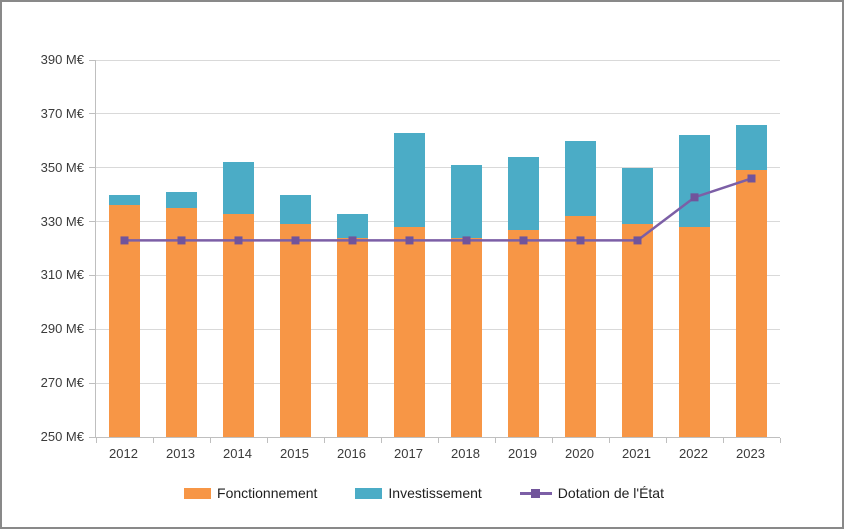  I want to click on bar-fonctionnement-2017, so click(409, 331).